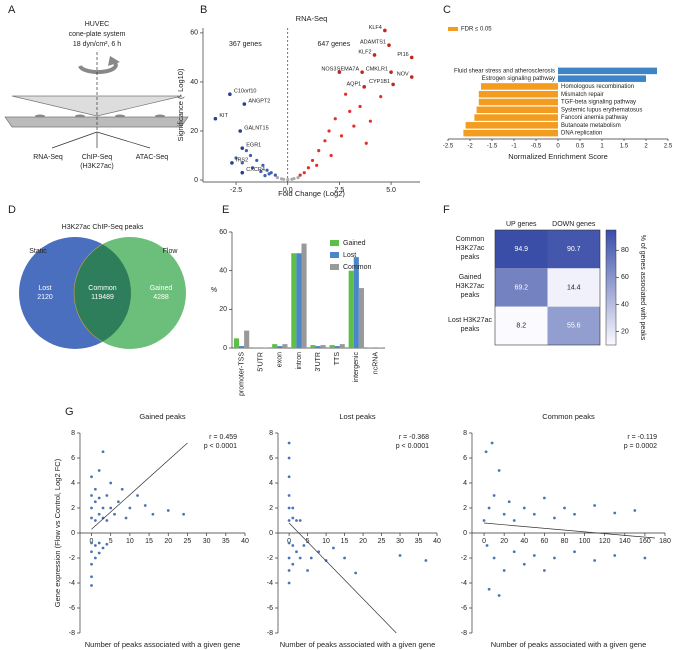  I want to click on chart-title: RNA-Seq, so click(312, 18).